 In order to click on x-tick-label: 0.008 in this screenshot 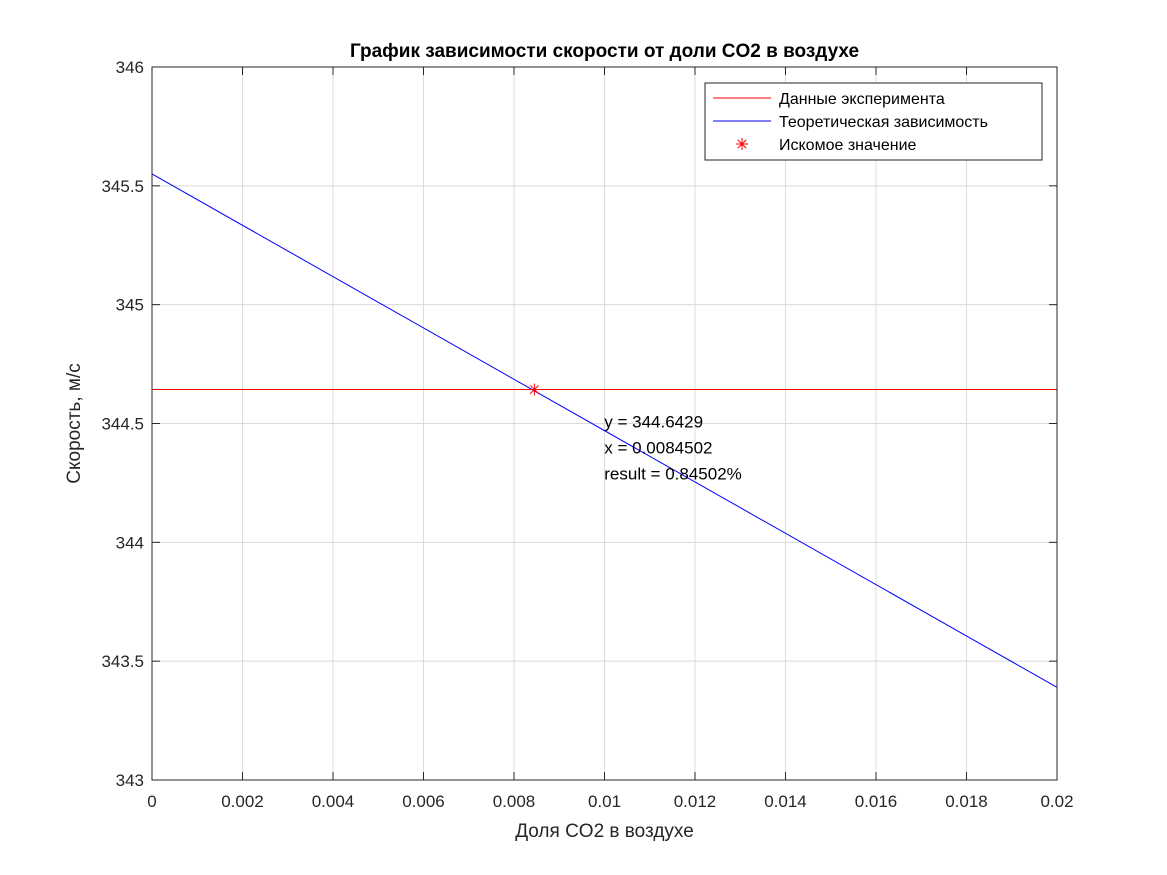, I will do `click(514, 801)`.